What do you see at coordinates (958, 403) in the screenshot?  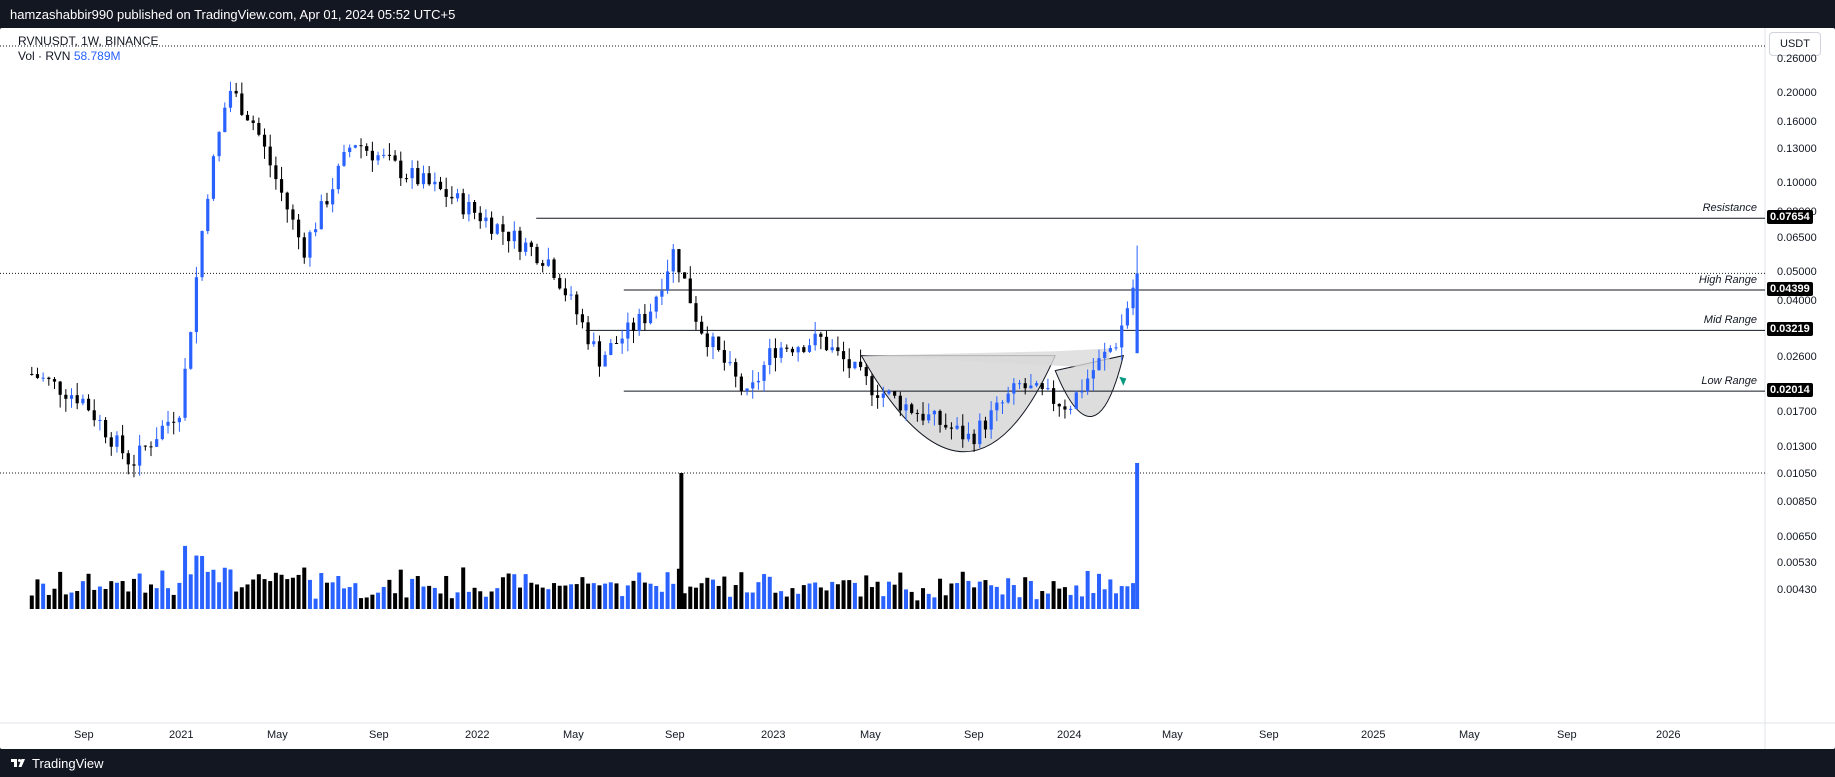 I see `cup-pattern-shape` at bounding box center [958, 403].